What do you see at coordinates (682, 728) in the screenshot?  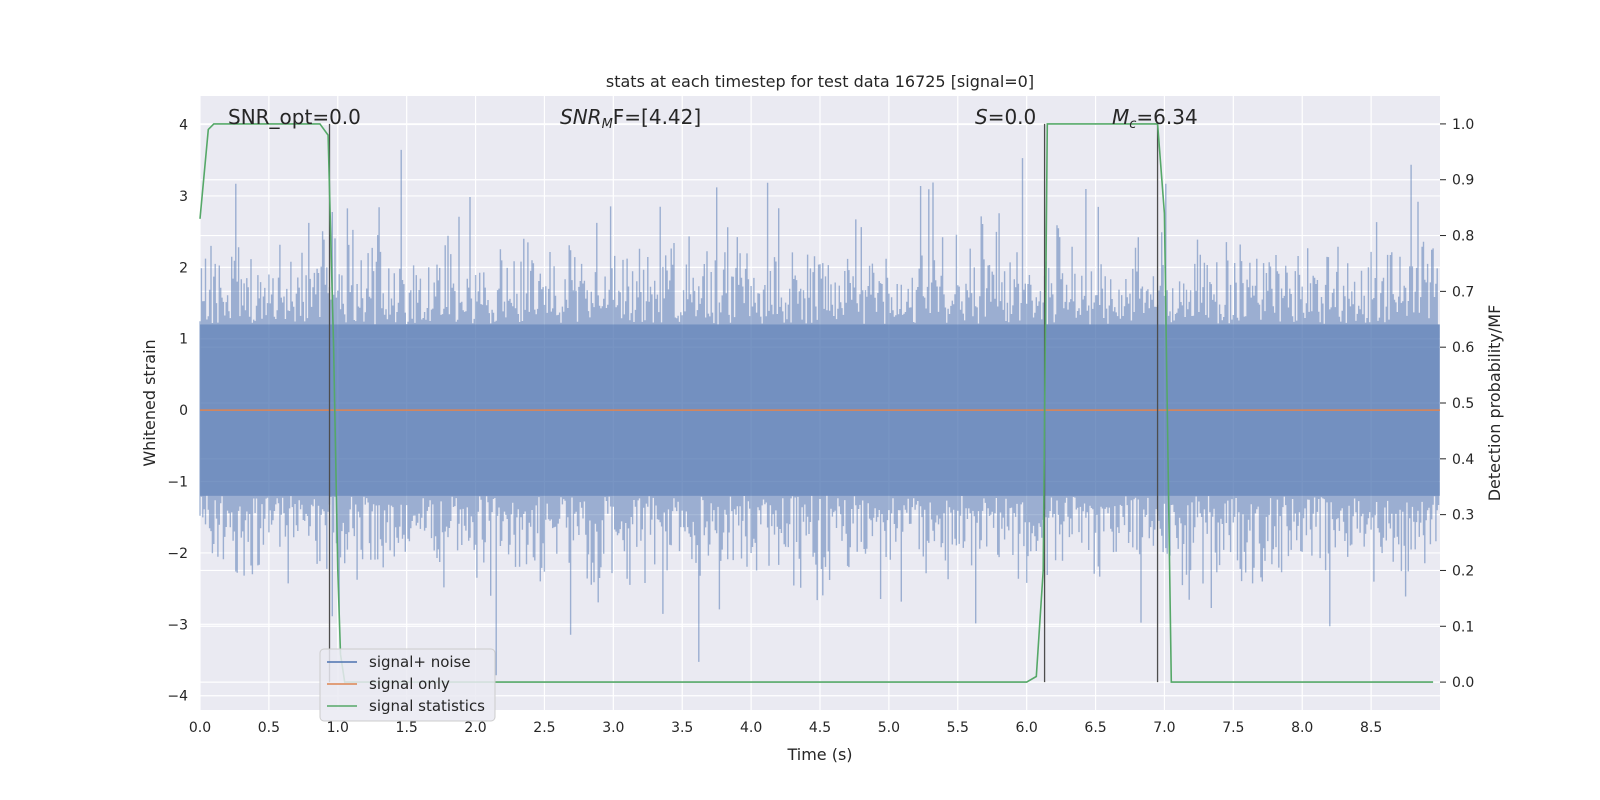 I see `x-tick-label: 3.5` at bounding box center [682, 728].